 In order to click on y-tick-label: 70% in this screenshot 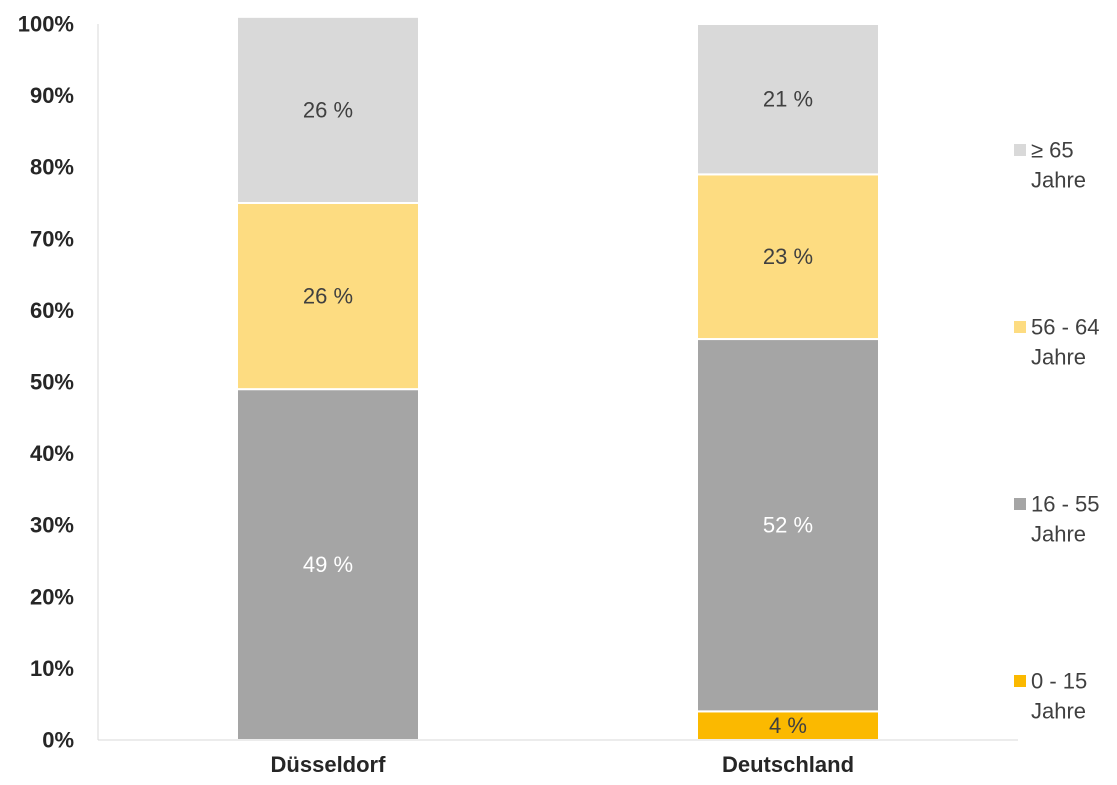, I will do `click(52, 238)`.